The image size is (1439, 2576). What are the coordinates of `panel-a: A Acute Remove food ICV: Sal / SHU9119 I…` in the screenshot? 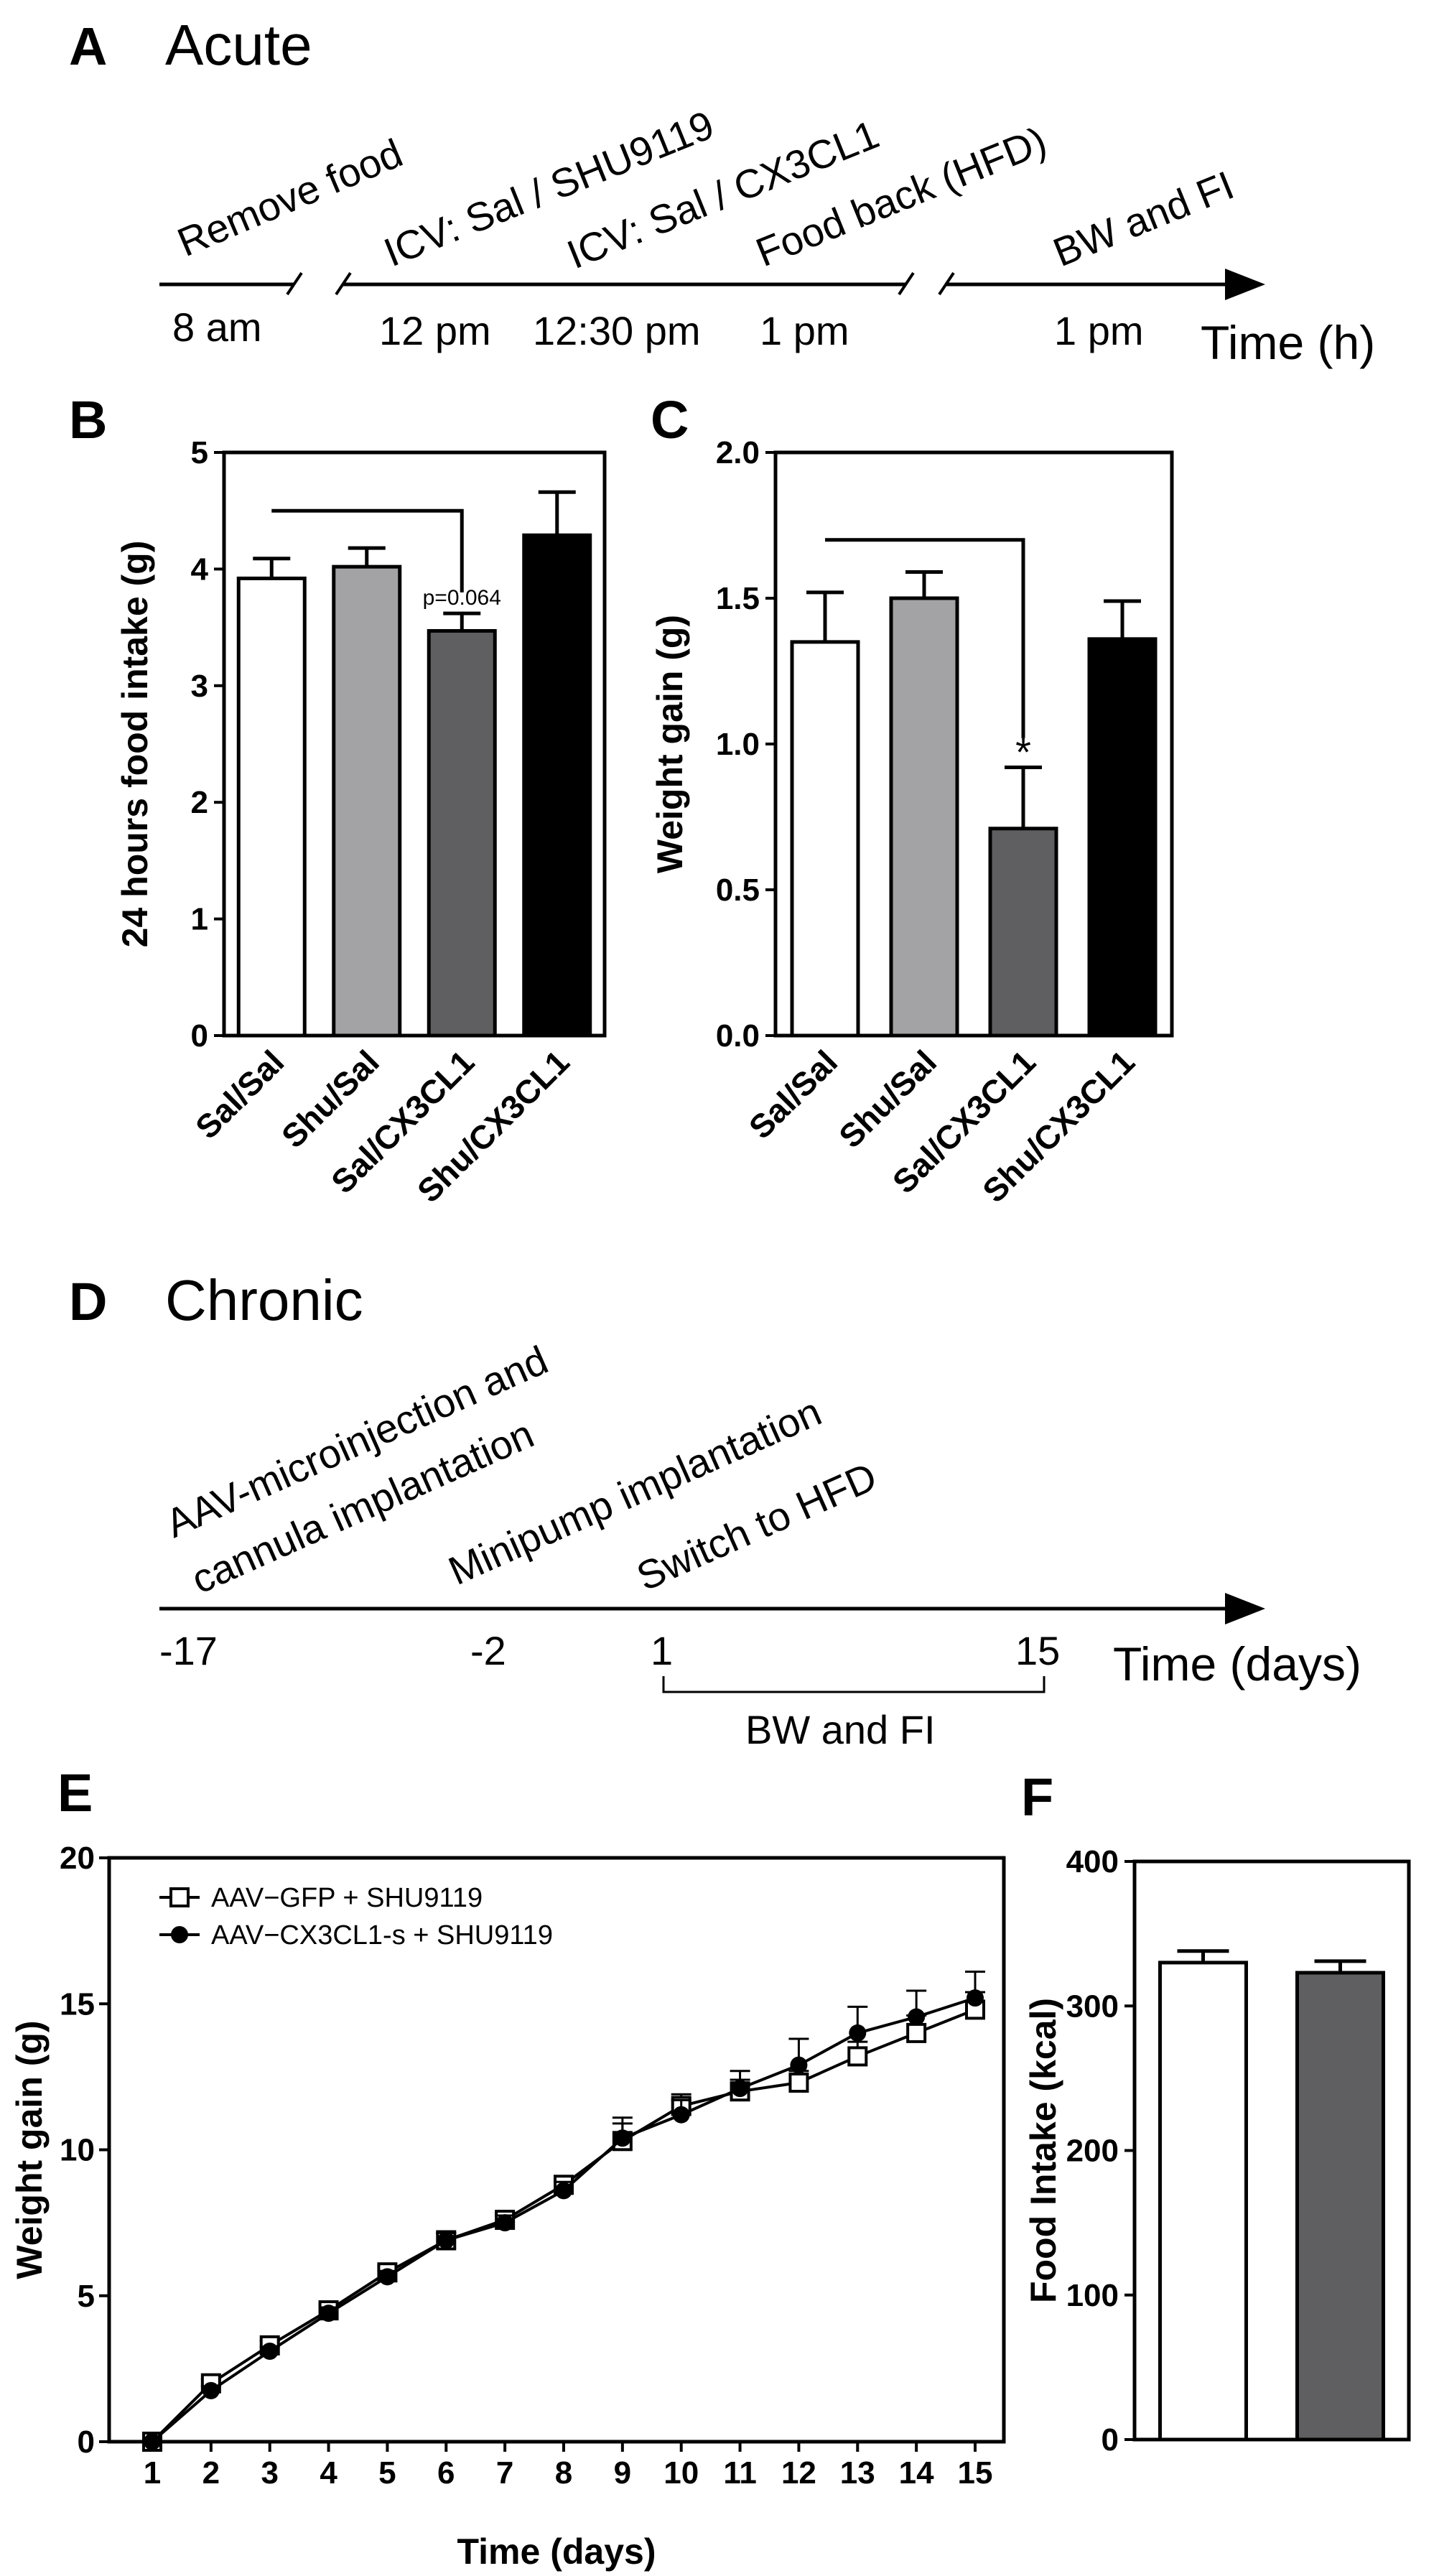 It's located at (722, 191).